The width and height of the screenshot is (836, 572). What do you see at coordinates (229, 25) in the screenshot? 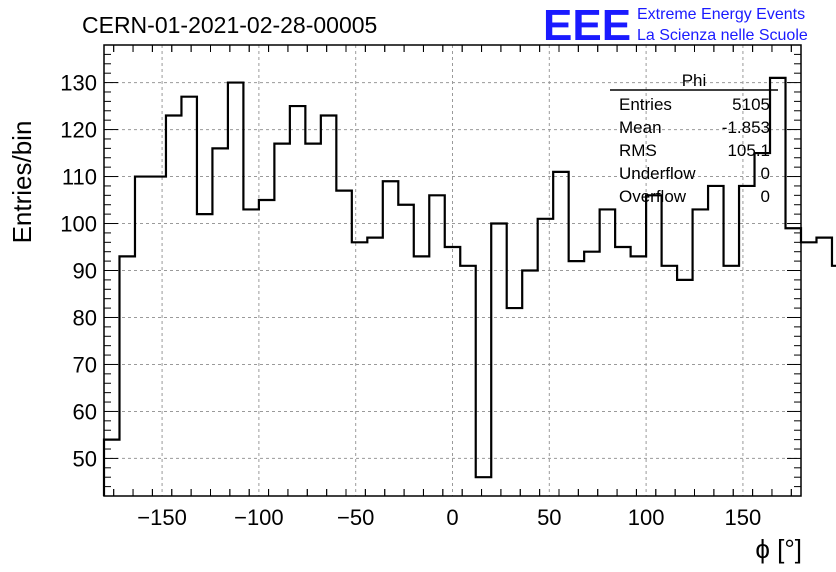
I see `chart-title: CERN-01-2021-02-28-00005` at bounding box center [229, 25].